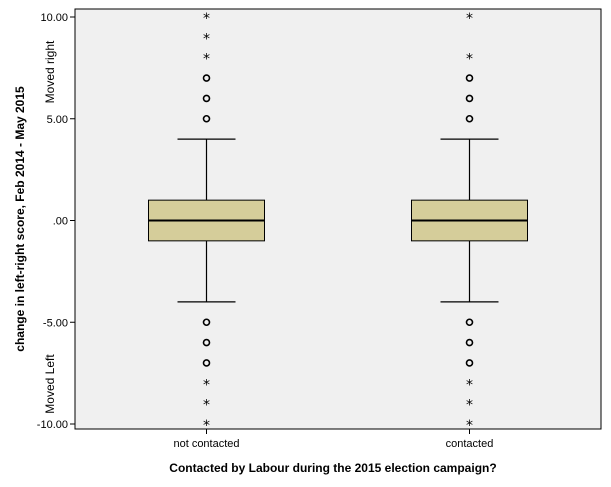 The height and width of the screenshot is (487, 611). What do you see at coordinates (55, 323) in the screenshot?
I see `y-tick-label: -5.00` at bounding box center [55, 323].